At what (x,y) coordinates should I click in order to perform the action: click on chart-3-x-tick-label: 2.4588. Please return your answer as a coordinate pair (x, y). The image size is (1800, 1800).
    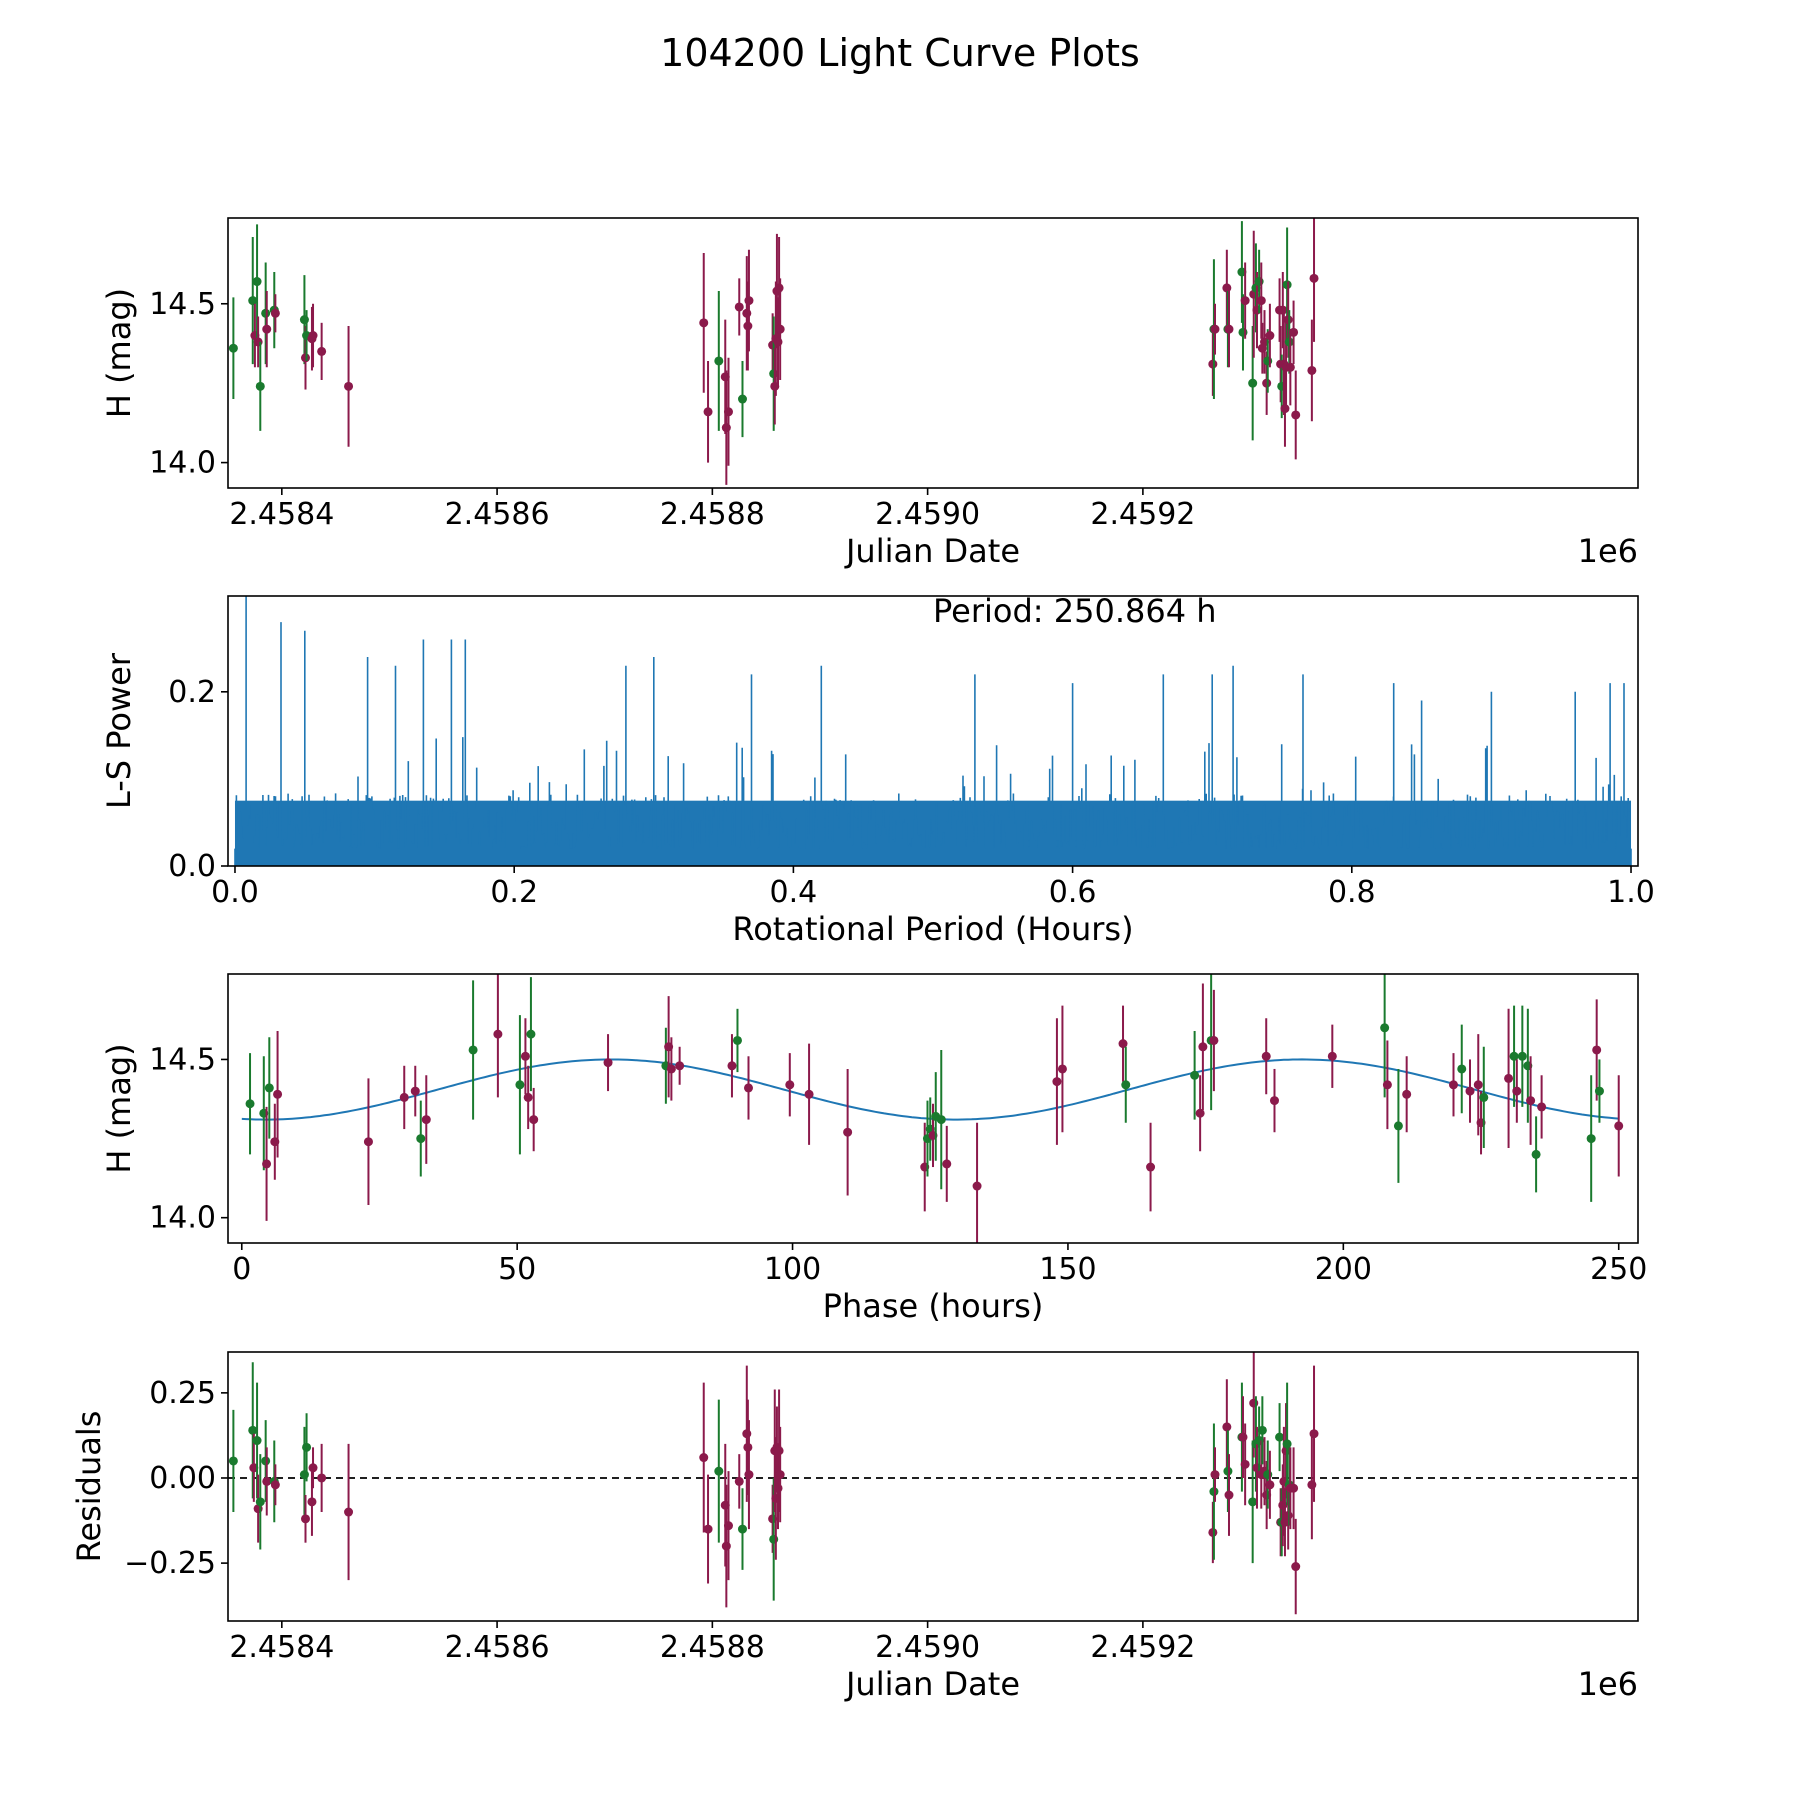
    Looking at the image, I should click on (712, 1647).